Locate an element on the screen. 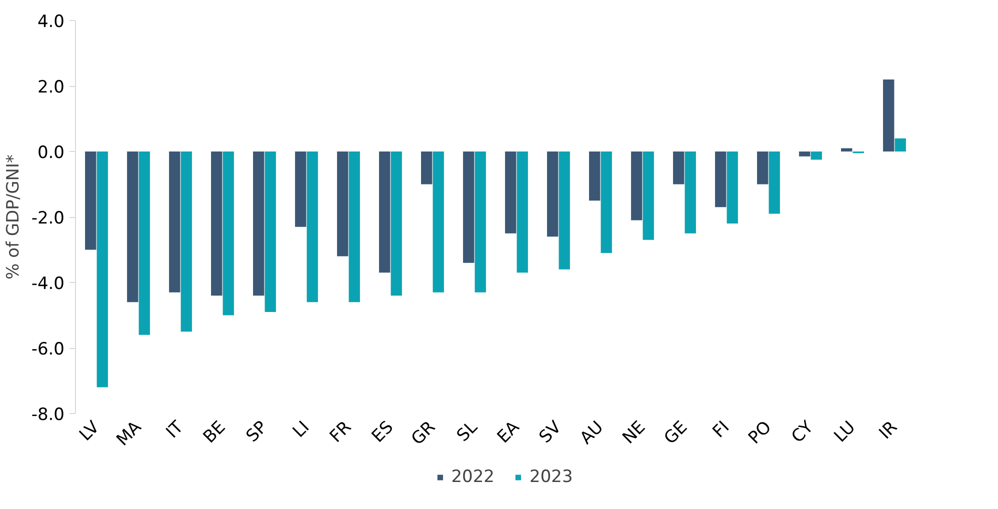  y-tick-label: 0.0 is located at coordinates (51, 153).